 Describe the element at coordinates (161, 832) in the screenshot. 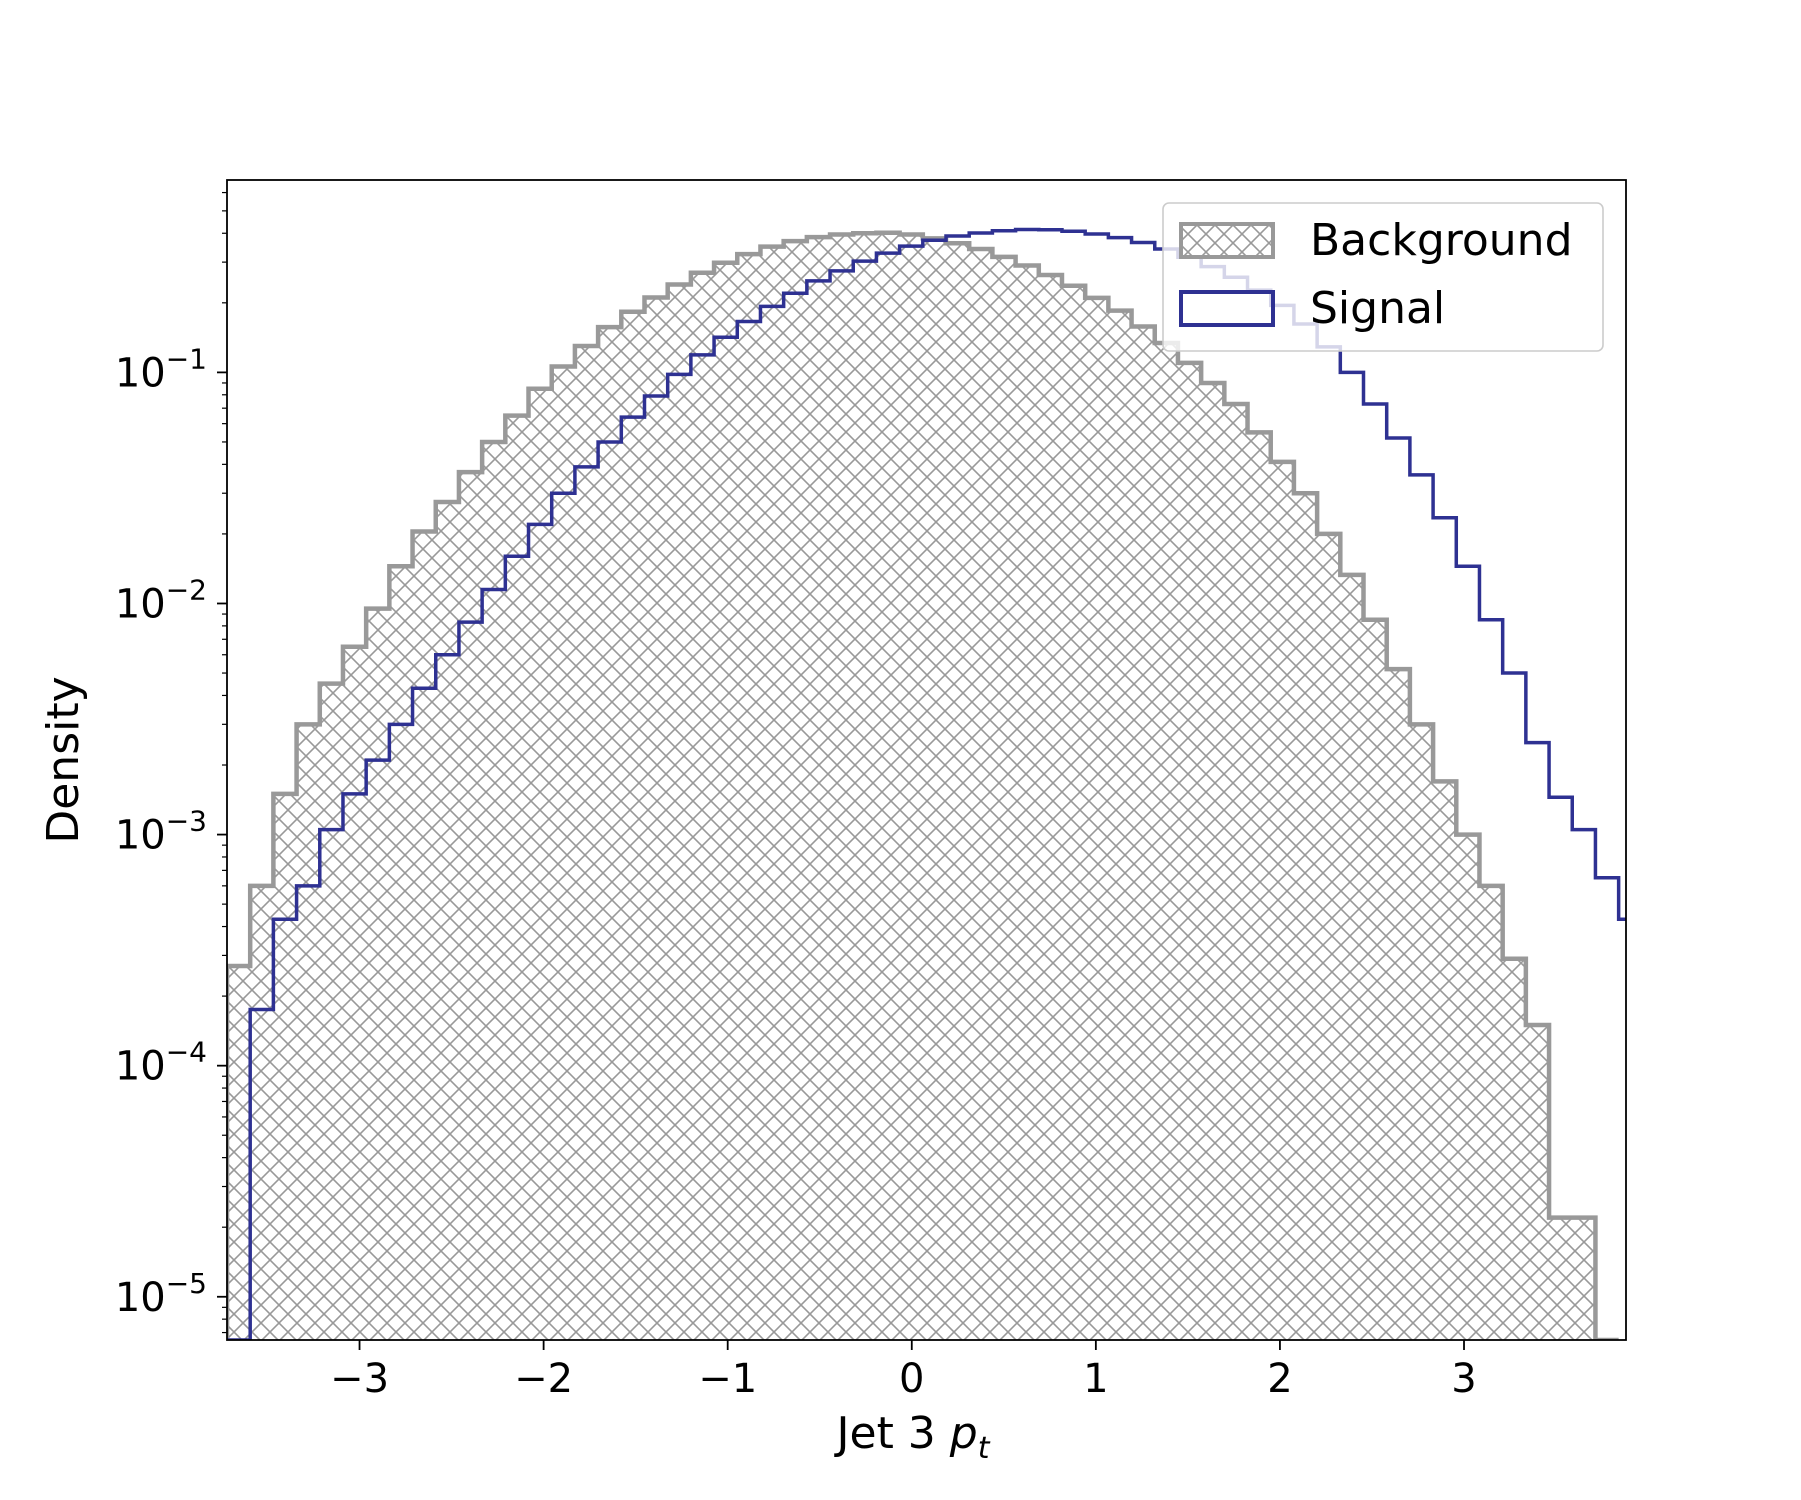

I see `y-tick-label: 10⁻³` at that location.